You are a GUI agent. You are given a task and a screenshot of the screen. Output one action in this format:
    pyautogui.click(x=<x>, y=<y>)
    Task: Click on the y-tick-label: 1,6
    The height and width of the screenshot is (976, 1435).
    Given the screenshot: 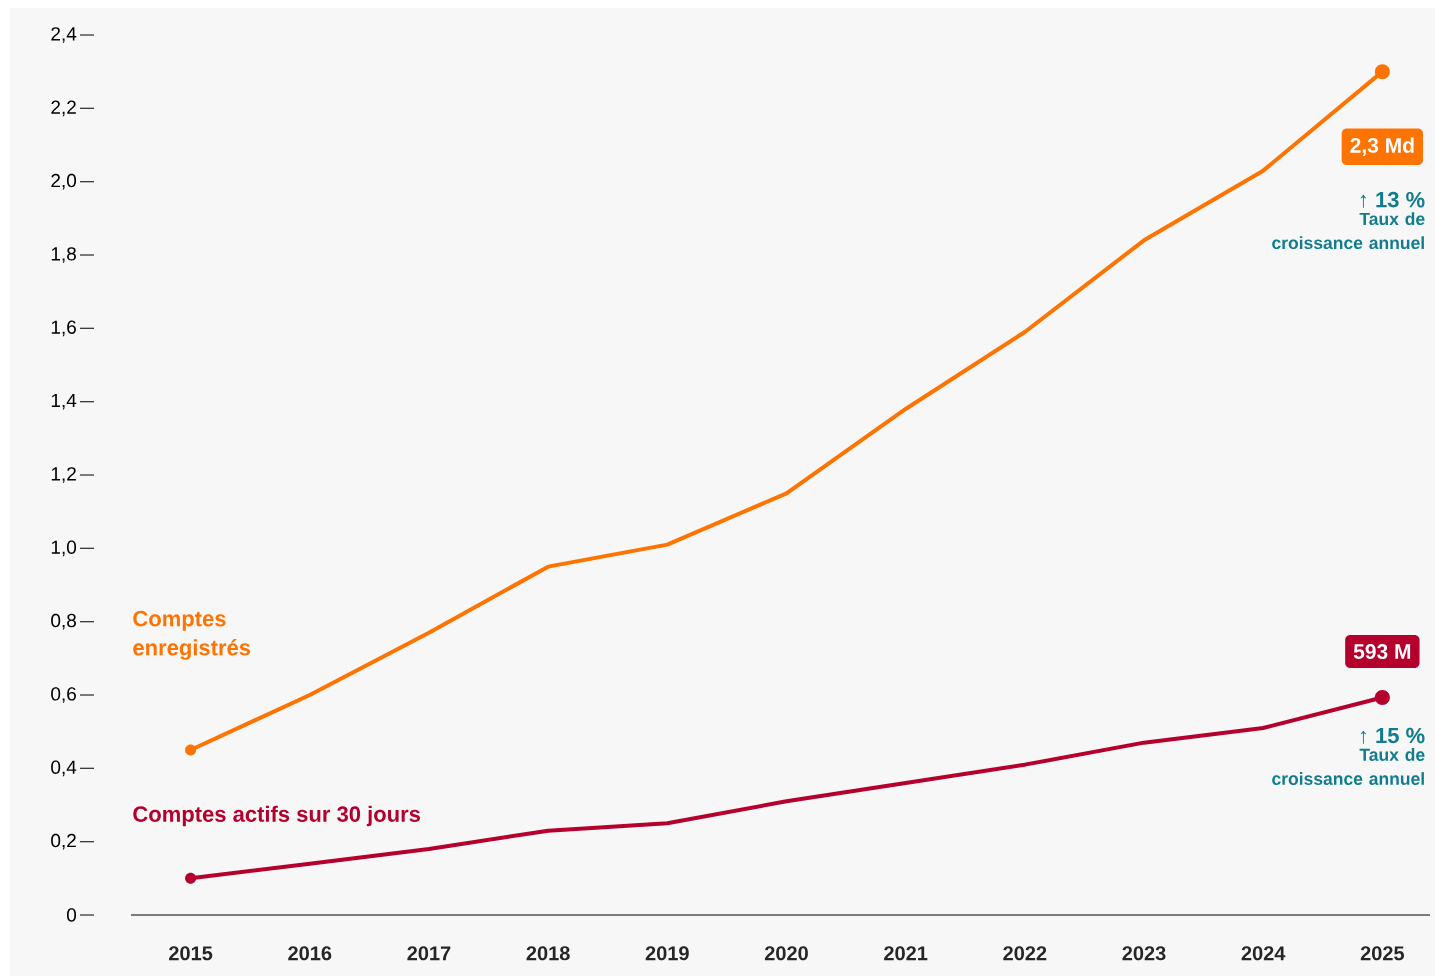 What is the action you would take?
    pyautogui.click(x=63, y=328)
    